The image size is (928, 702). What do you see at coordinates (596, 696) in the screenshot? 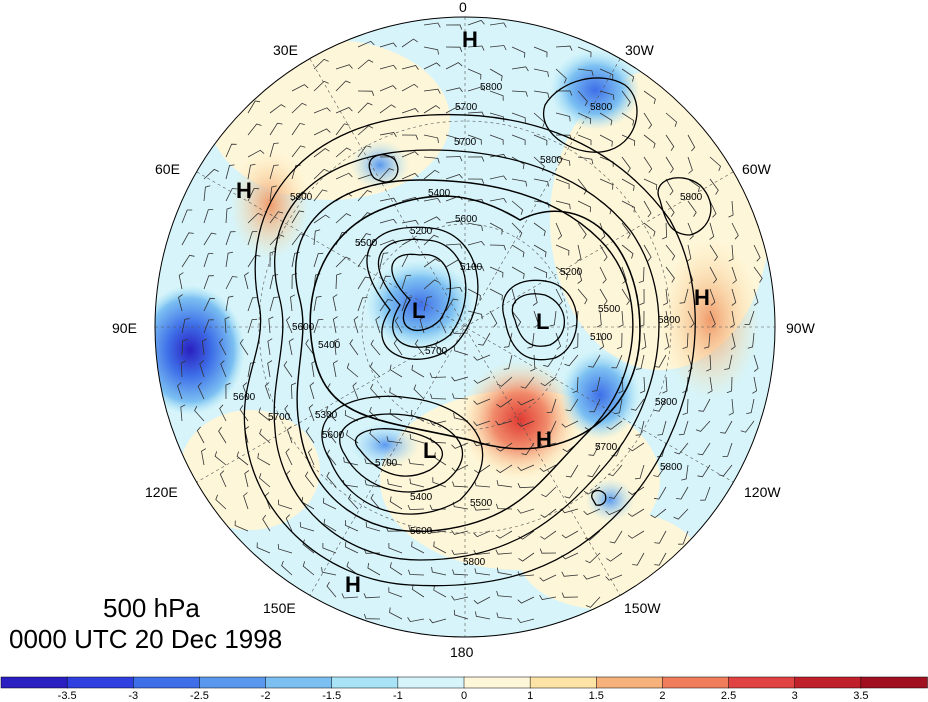
I see `colorbar-tick-label: 1.5` at bounding box center [596, 696].